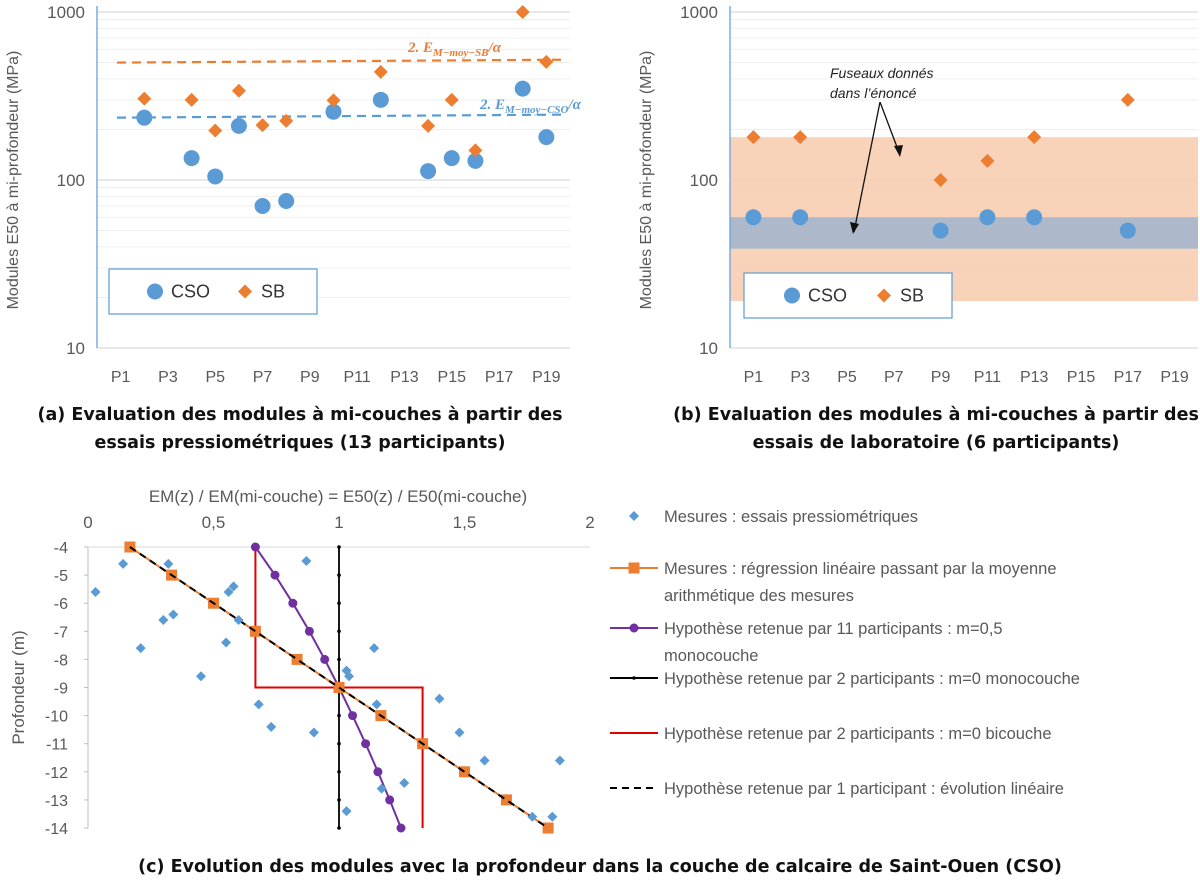 The width and height of the screenshot is (1200, 882). Describe the element at coordinates (941, 377) in the screenshot. I see `panel-b-x-tick-label: P9` at that location.